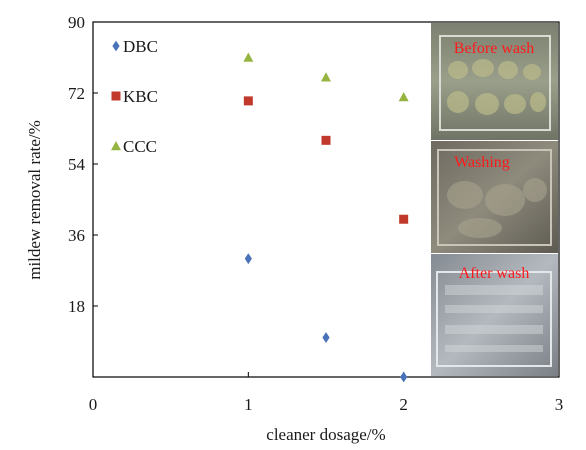  Describe the element at coordinates (116, 146) in the screenshot. I see `legend-marker-ccc` at that location.